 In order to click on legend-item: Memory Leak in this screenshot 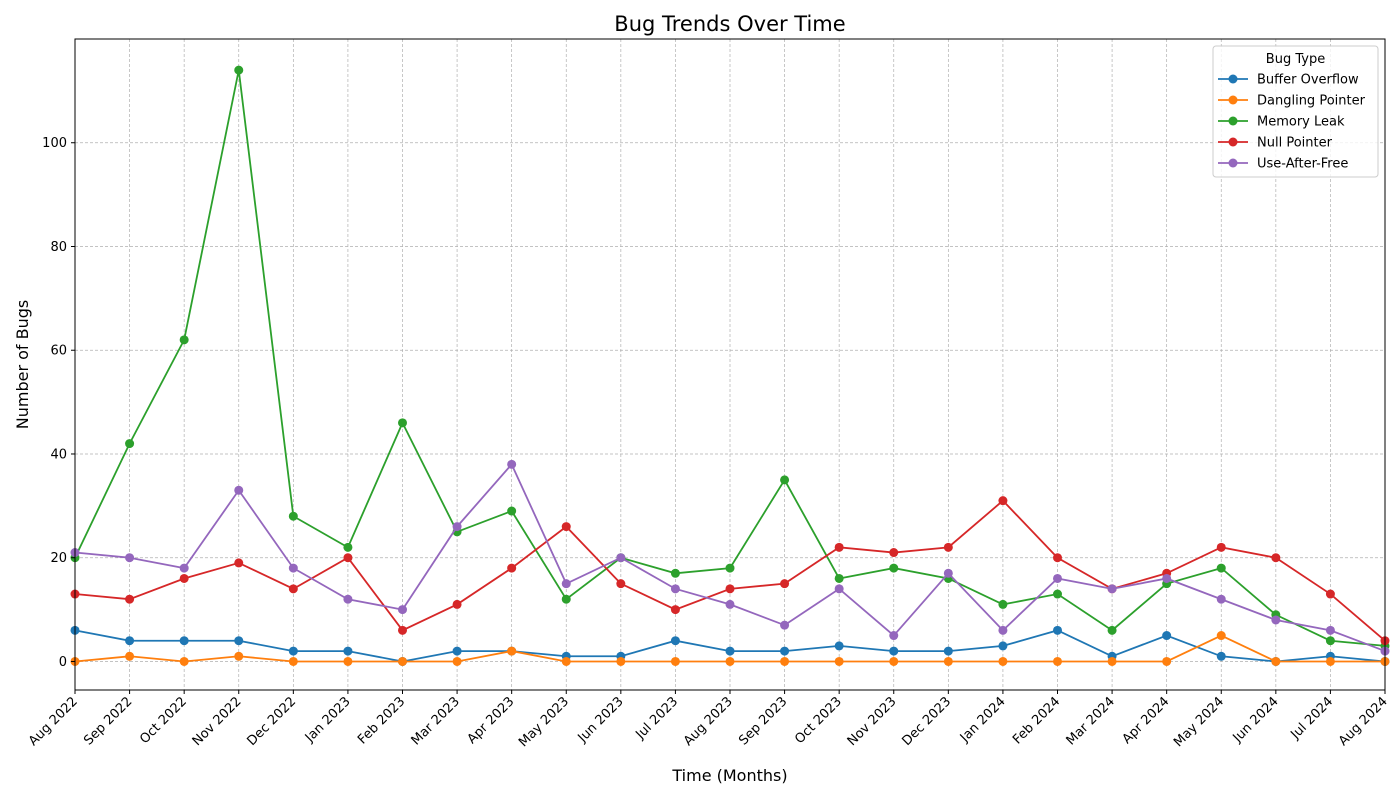, I will do `click(1281, 122)`.